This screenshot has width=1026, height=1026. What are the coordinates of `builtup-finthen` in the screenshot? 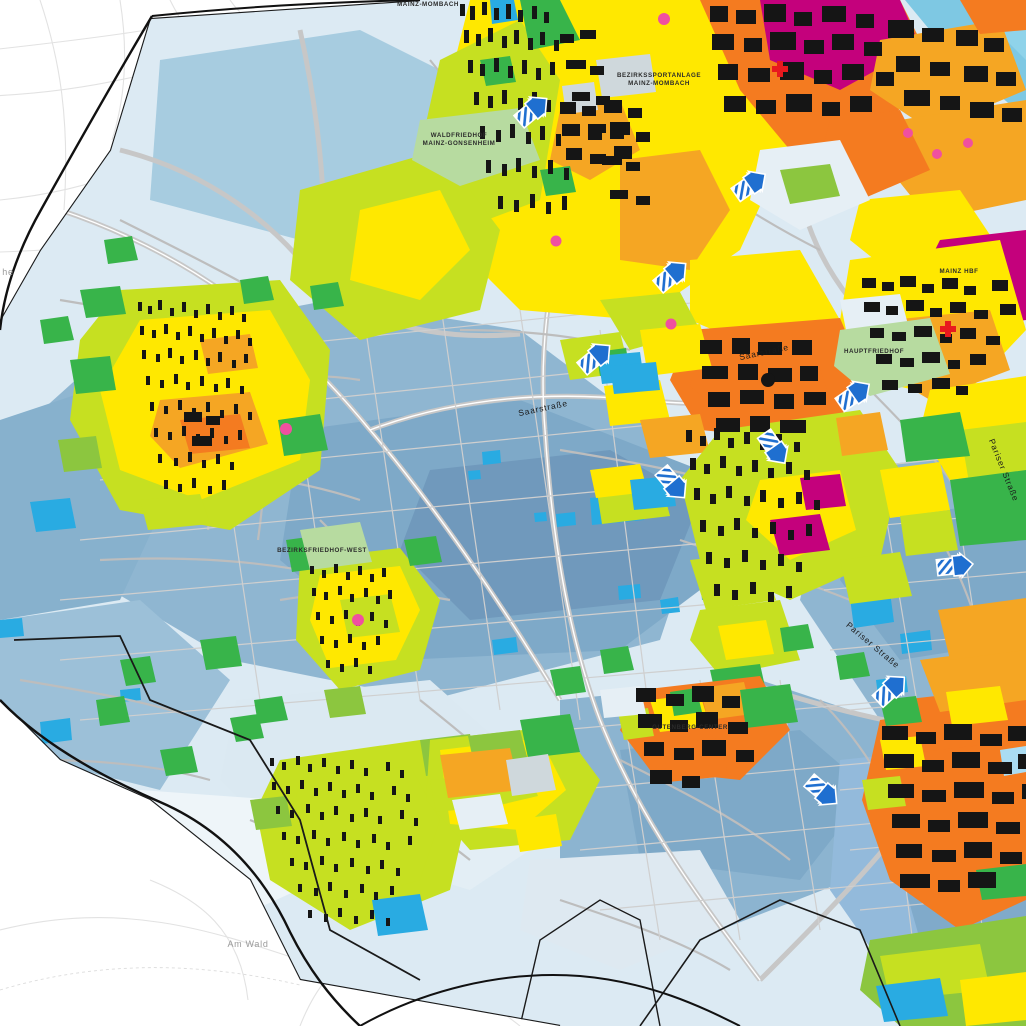 It's located at (180, 406).